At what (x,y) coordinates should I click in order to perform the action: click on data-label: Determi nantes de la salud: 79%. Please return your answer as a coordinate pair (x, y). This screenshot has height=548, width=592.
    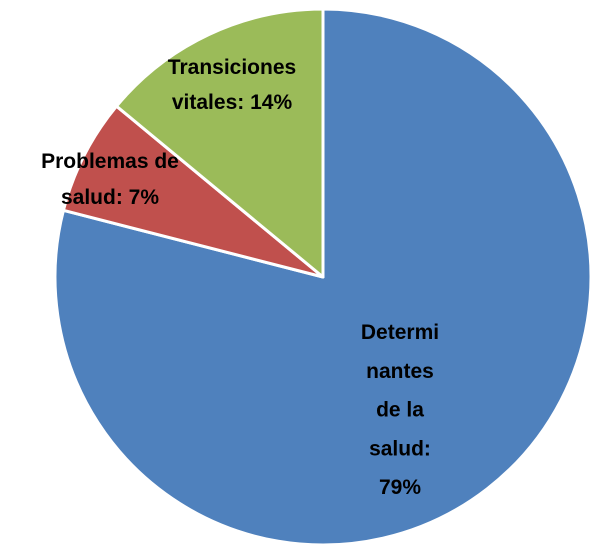
    Looking at the image, I should click on (400, 410).